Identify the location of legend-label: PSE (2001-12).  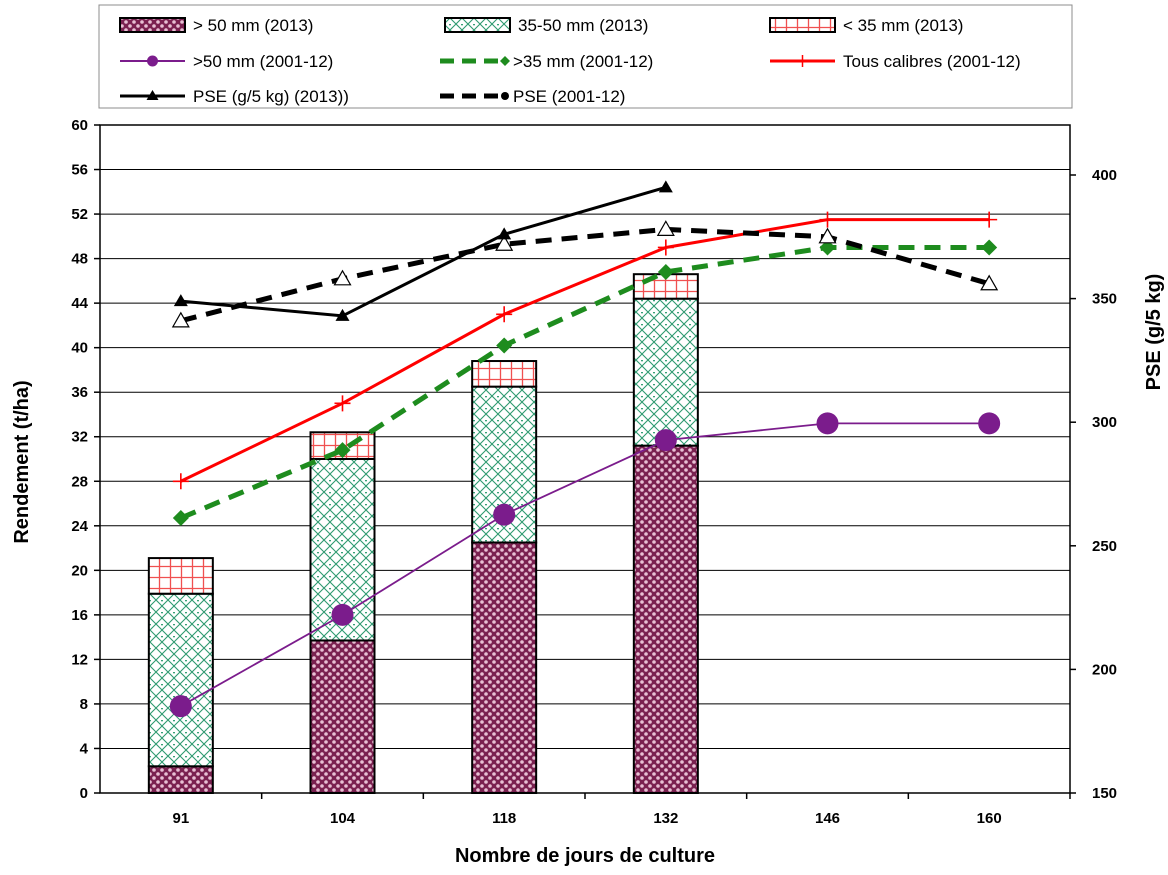
(569, 96).